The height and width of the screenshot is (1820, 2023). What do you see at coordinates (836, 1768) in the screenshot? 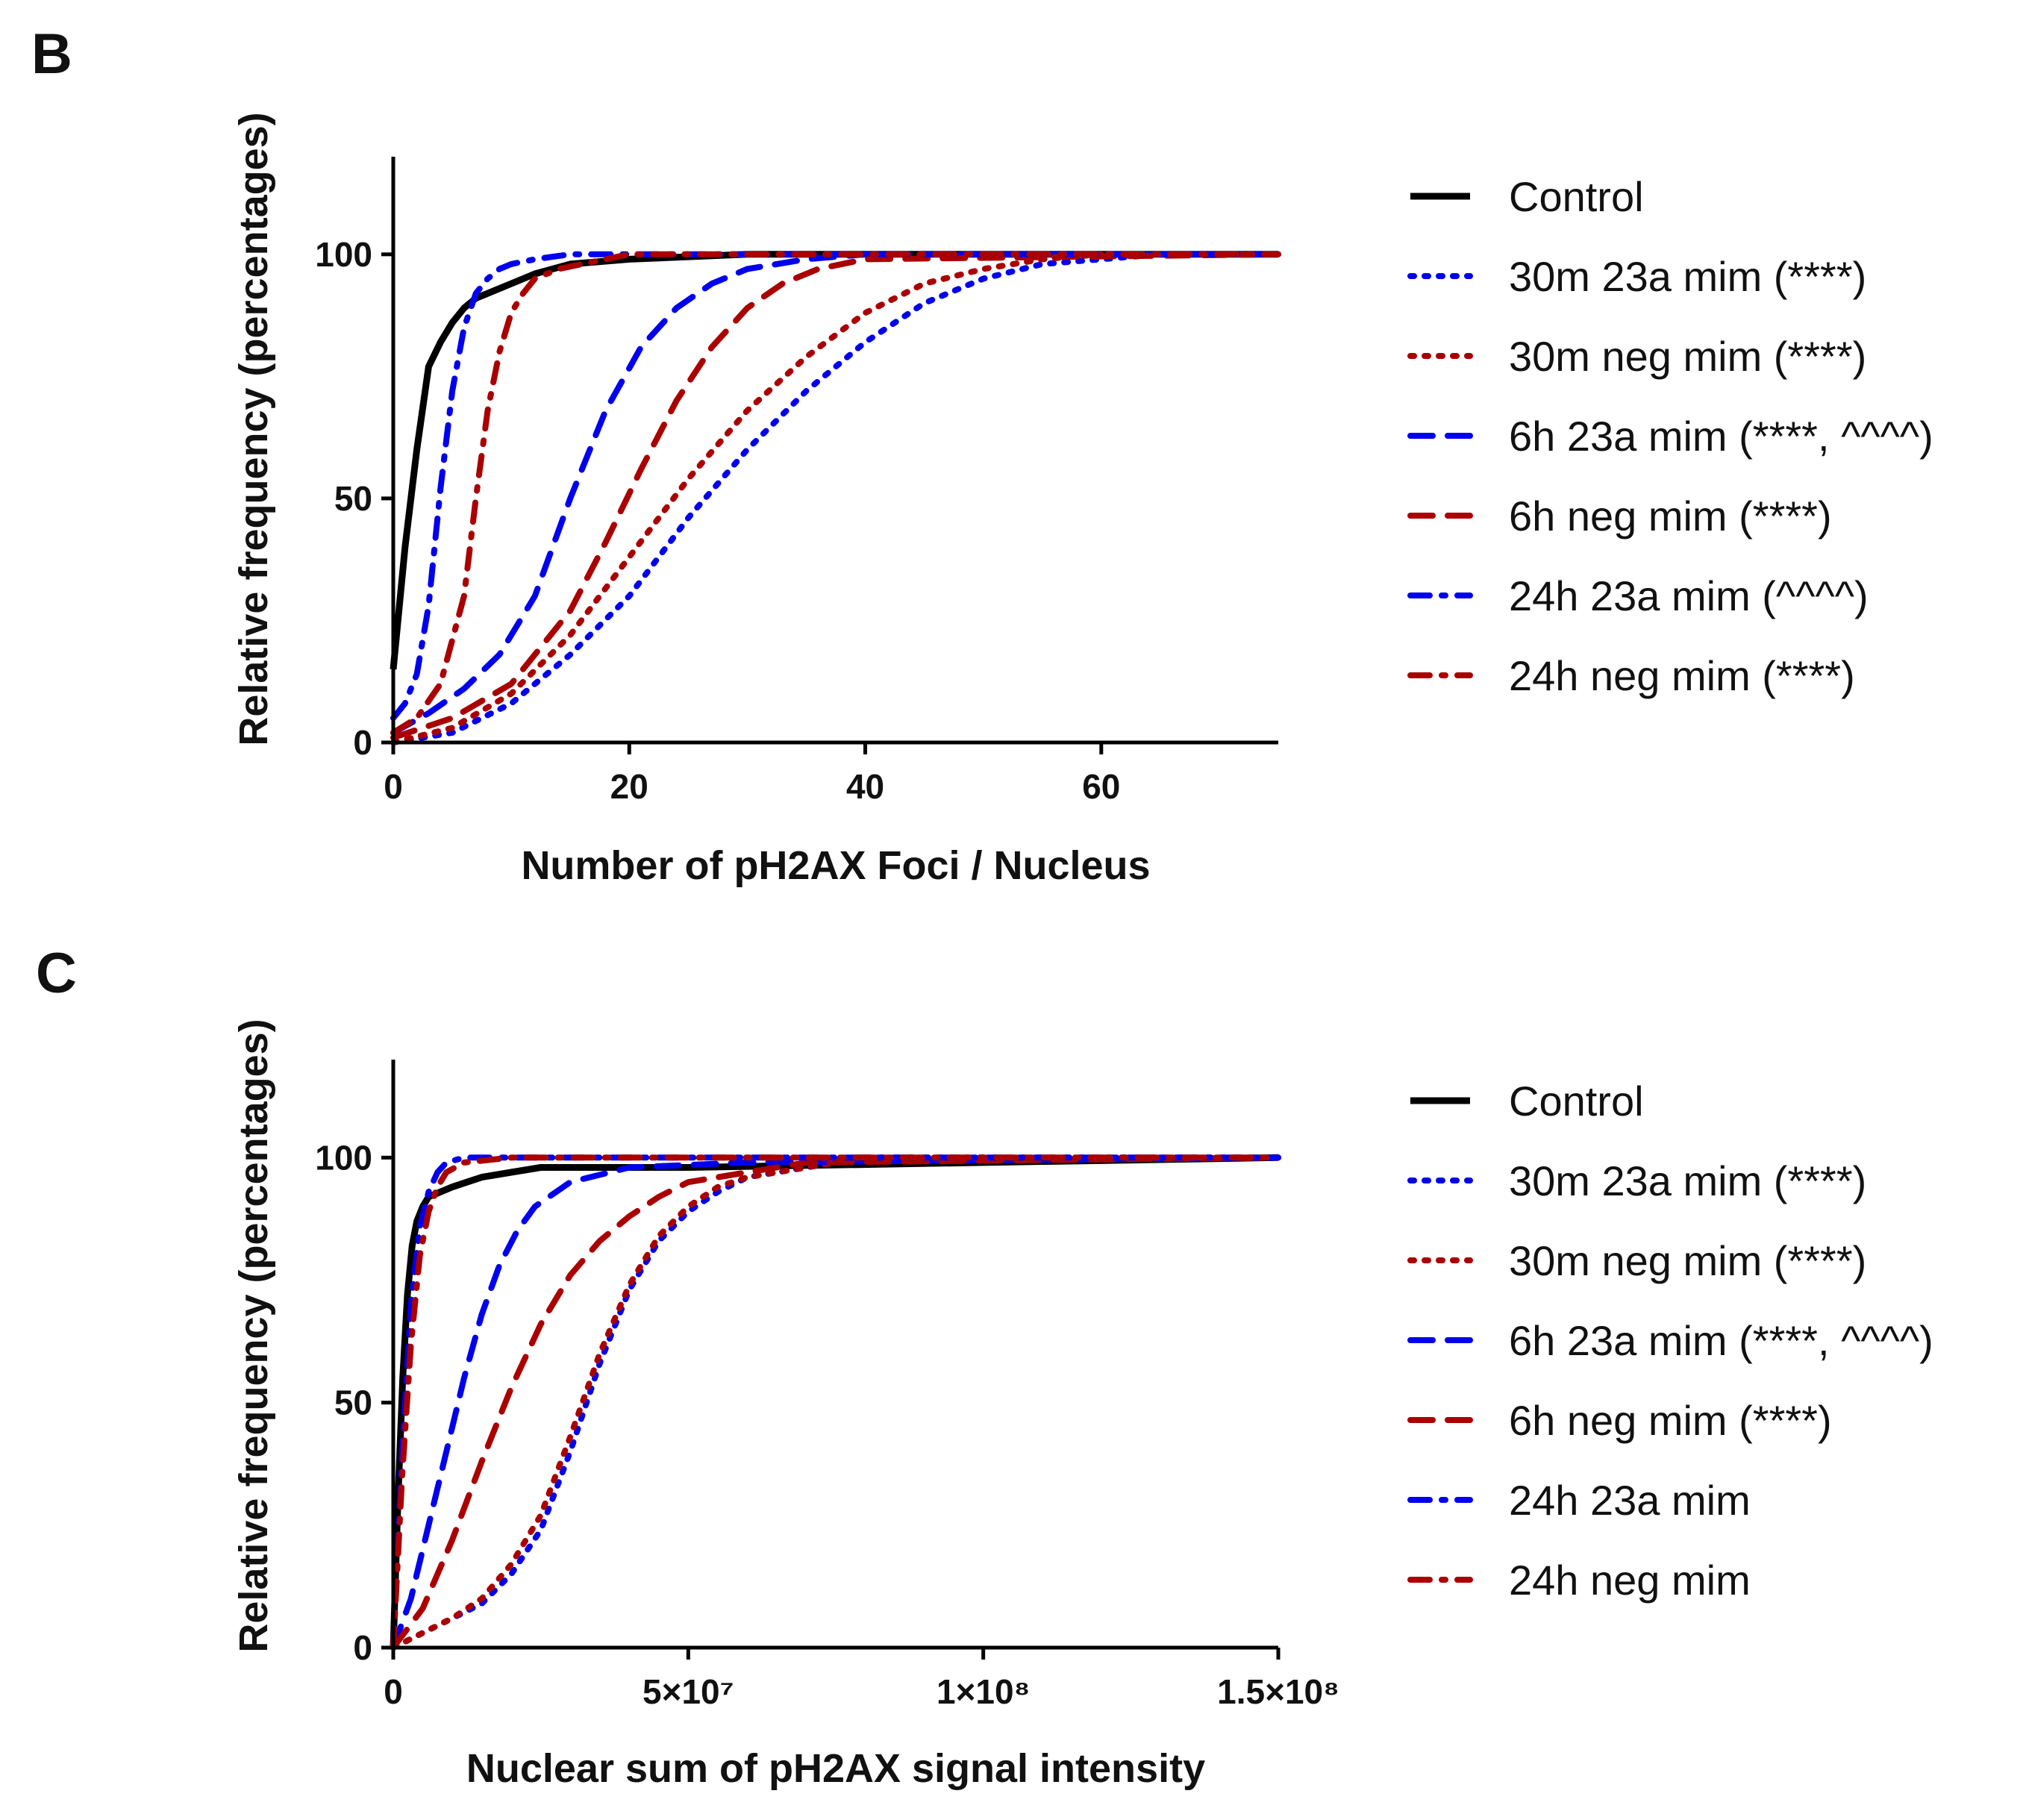
I see `x-axis-title: Nuclear sum of pH2AX signal intensity` at bounding box center [836, 1768].